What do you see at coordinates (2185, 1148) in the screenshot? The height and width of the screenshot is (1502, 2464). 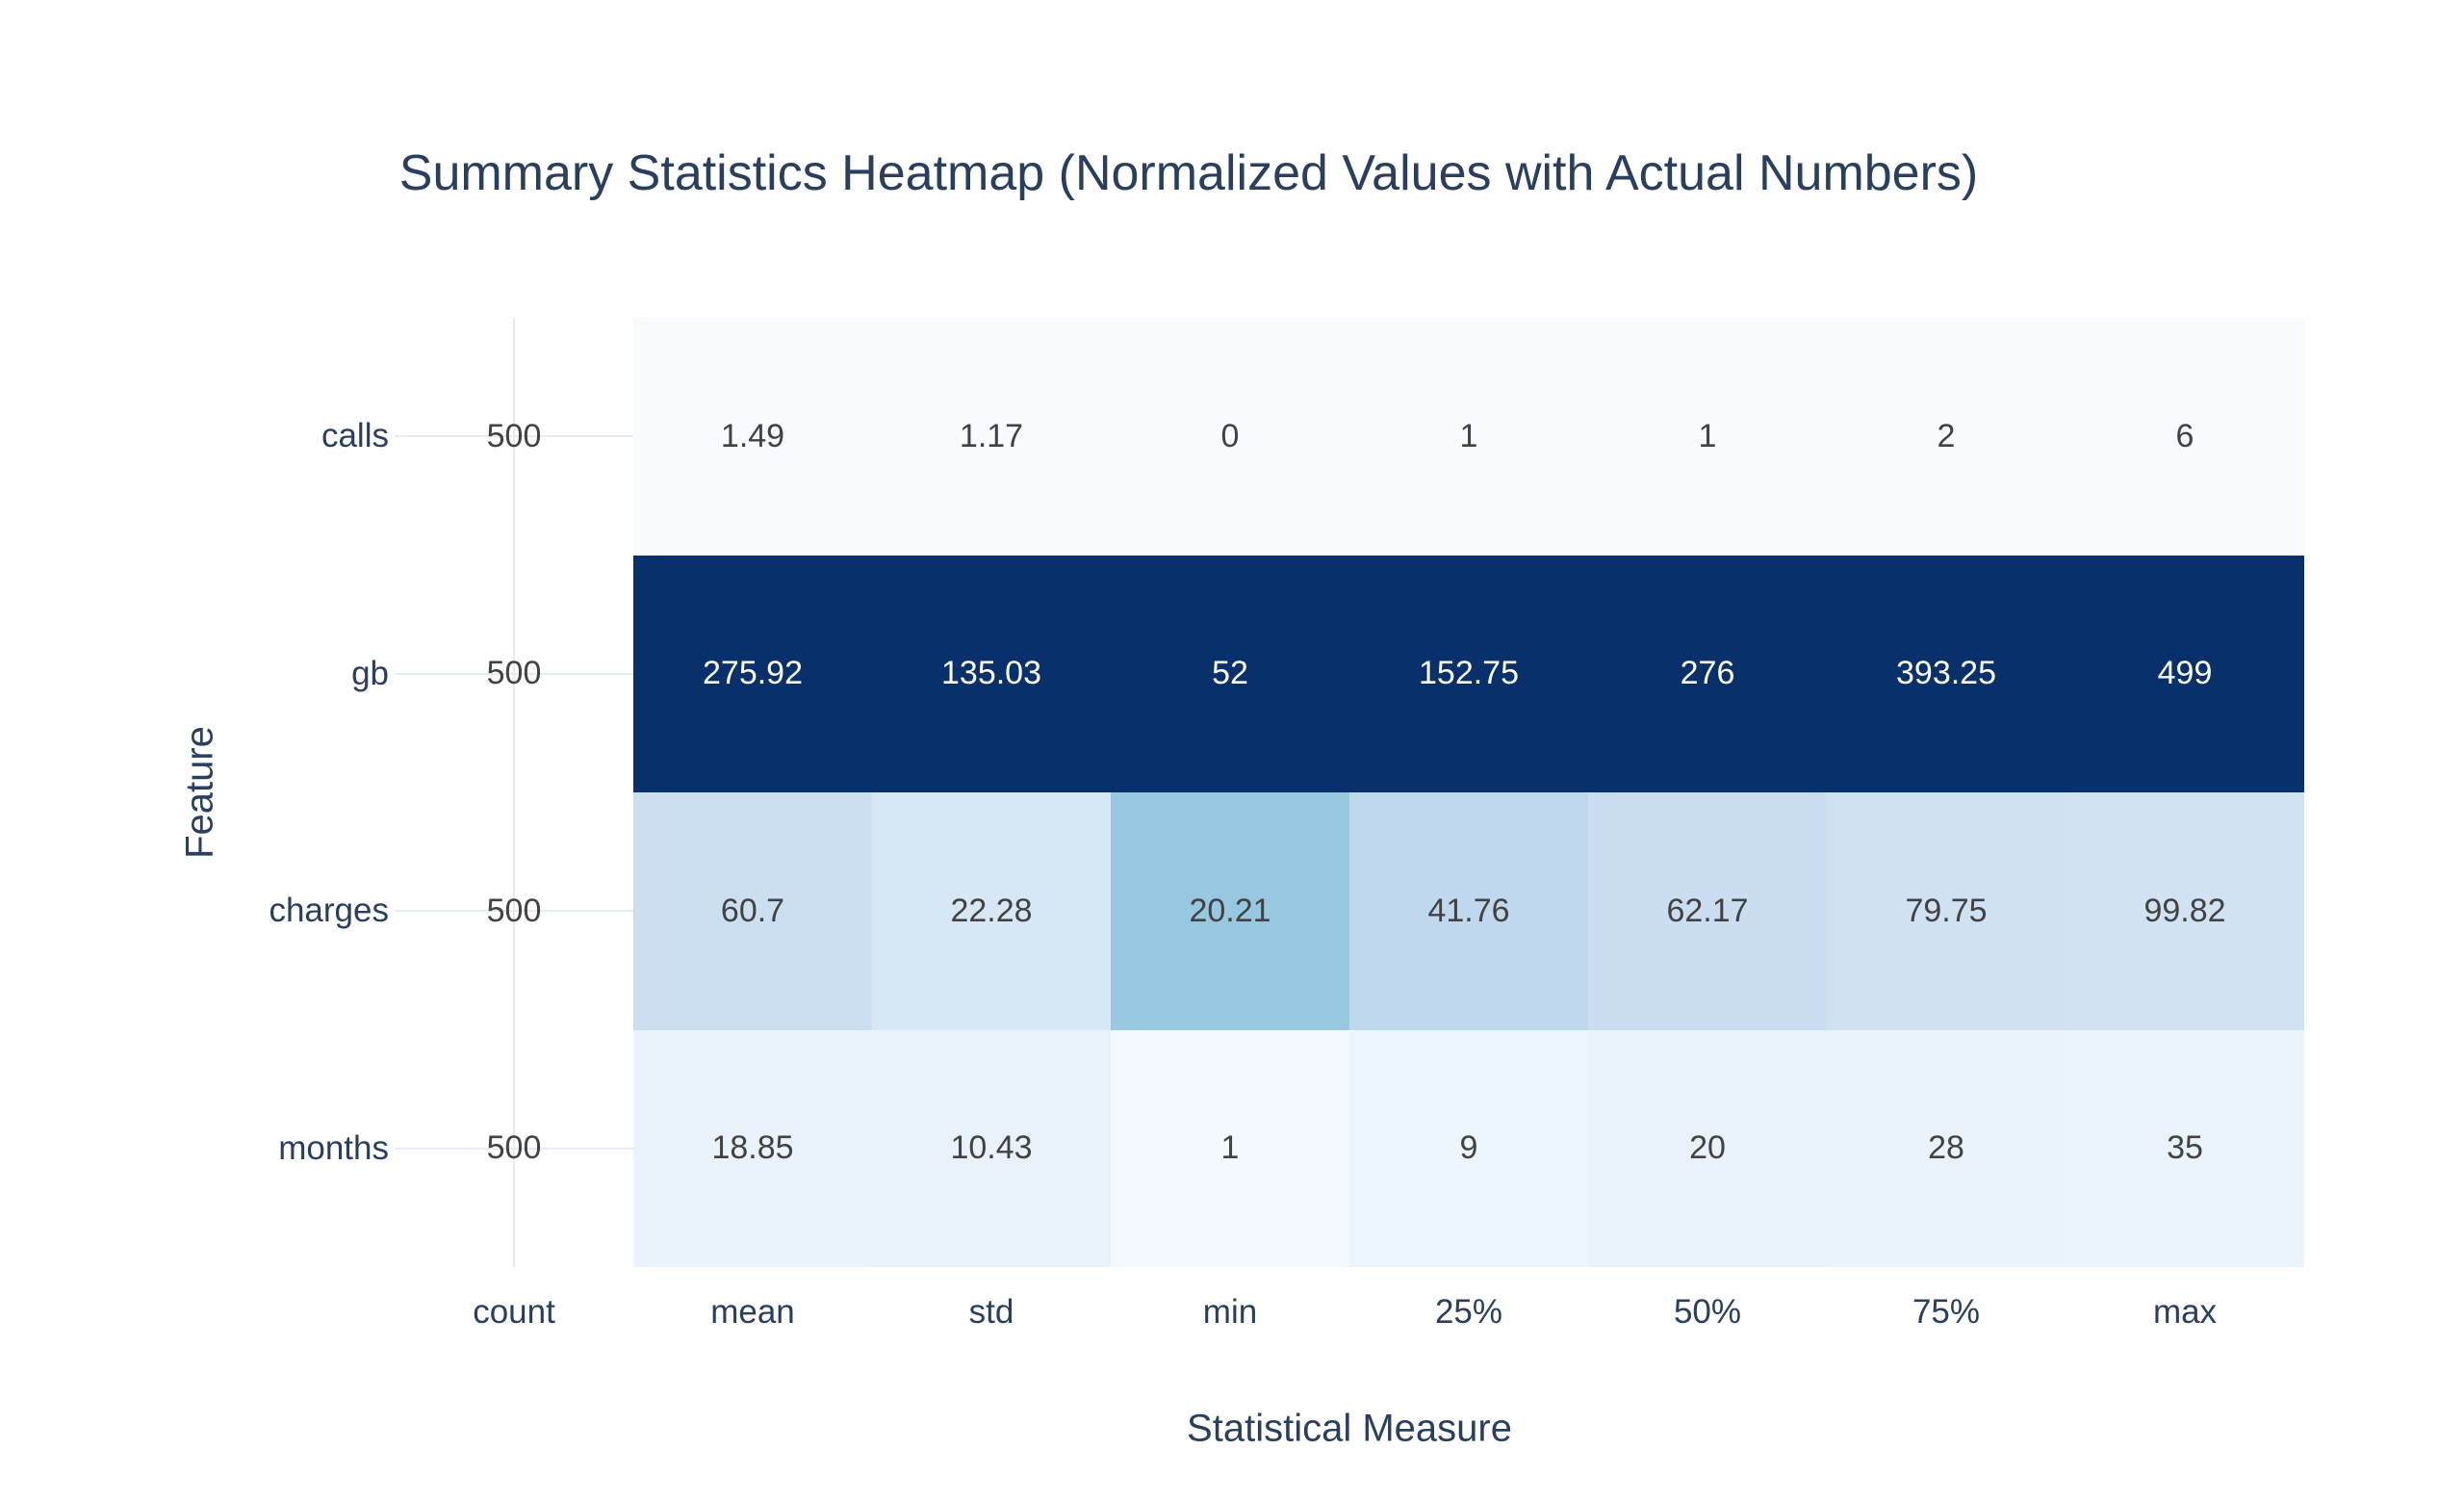 I see `heatmap-cell: 35` at bounding box center [2185, 1148].